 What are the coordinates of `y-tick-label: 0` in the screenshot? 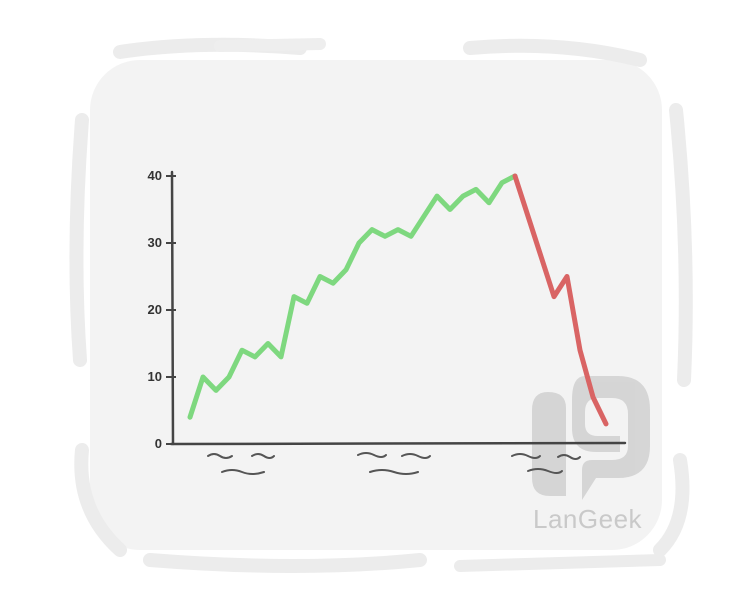 It's located at (158, 443).